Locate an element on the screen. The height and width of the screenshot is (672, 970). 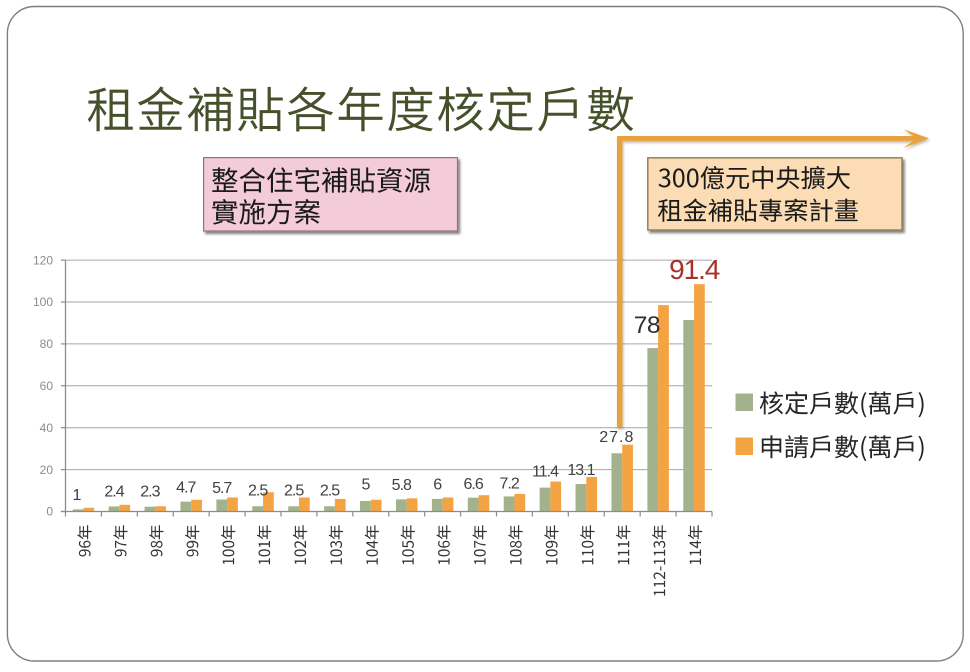
svg-text: 6 is located at coordinates (437, 485).